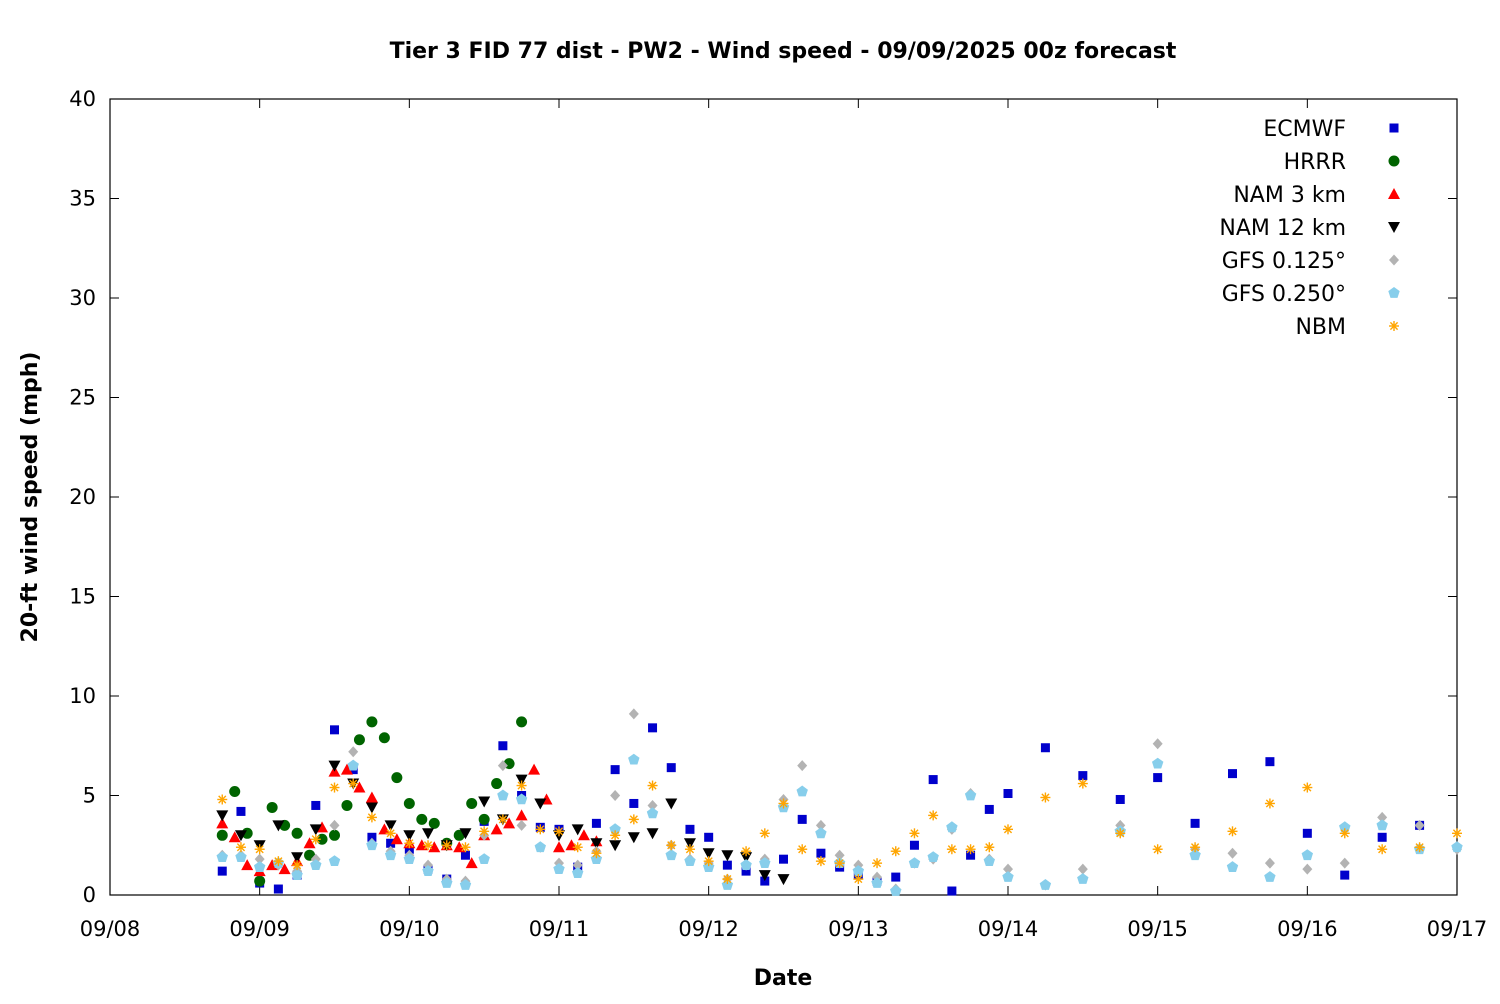  Describe the element at coordinates (409, 929) in the screenshot. I see `x-tick-label: 09/10` at that location.